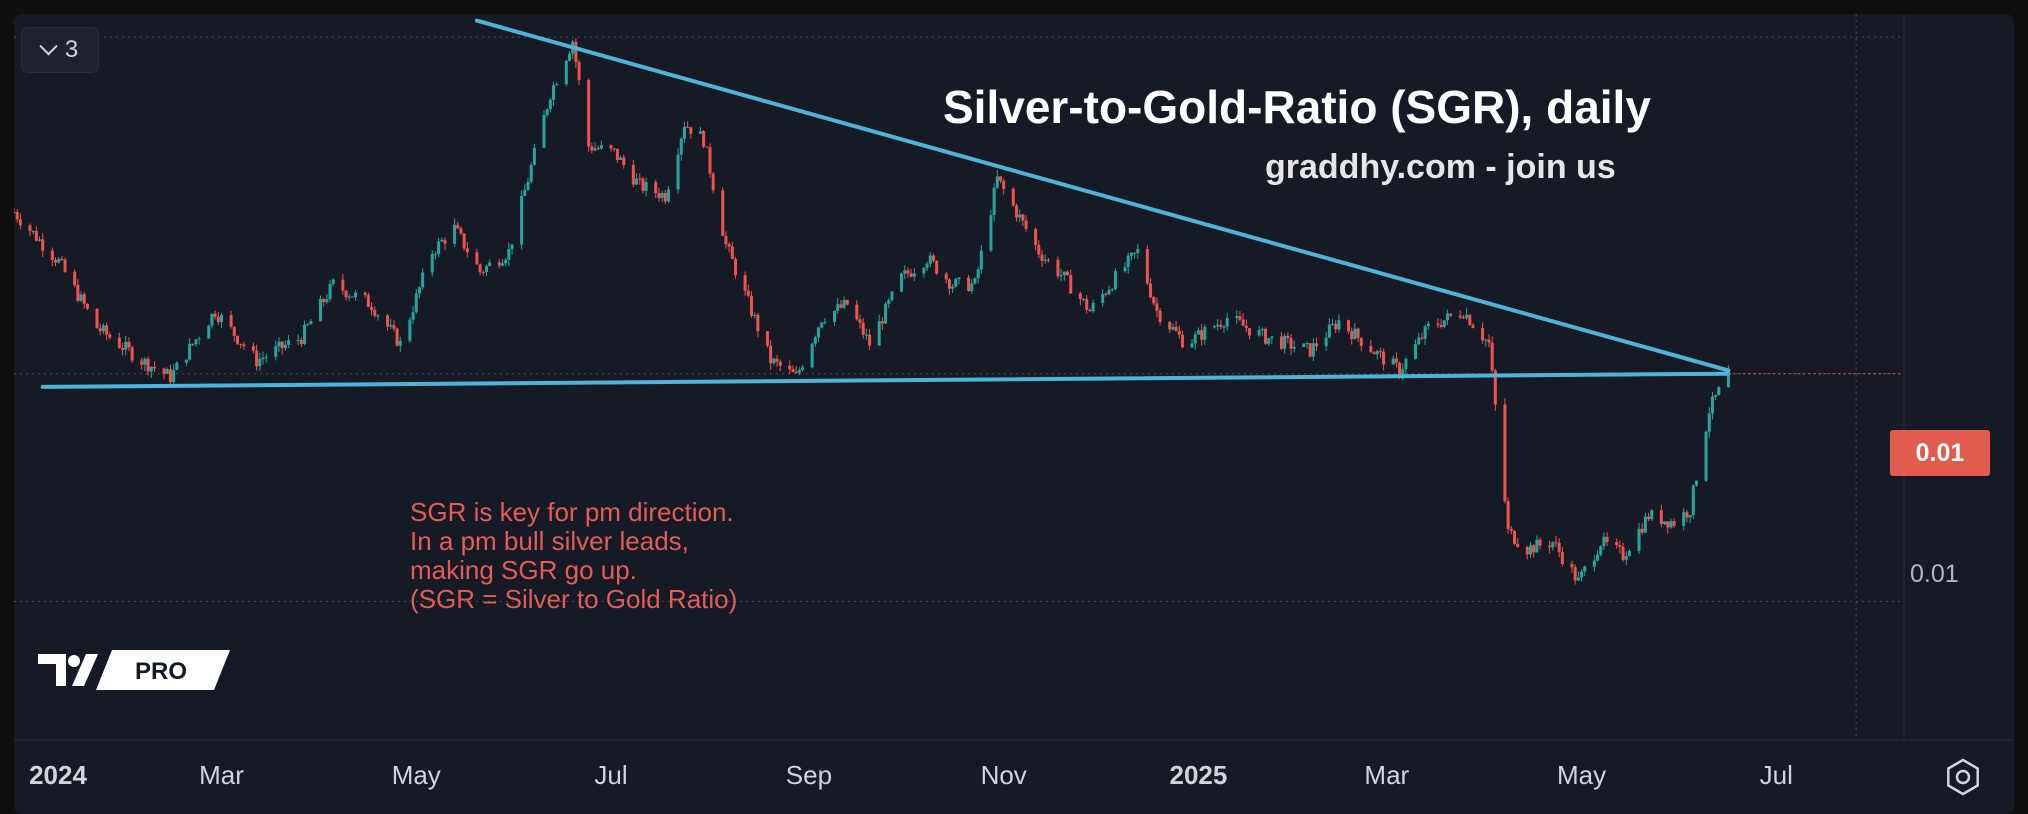  Describe the element at coordinates (71, 49) in the screenshot. I see `indicator-count: 3` at that location.